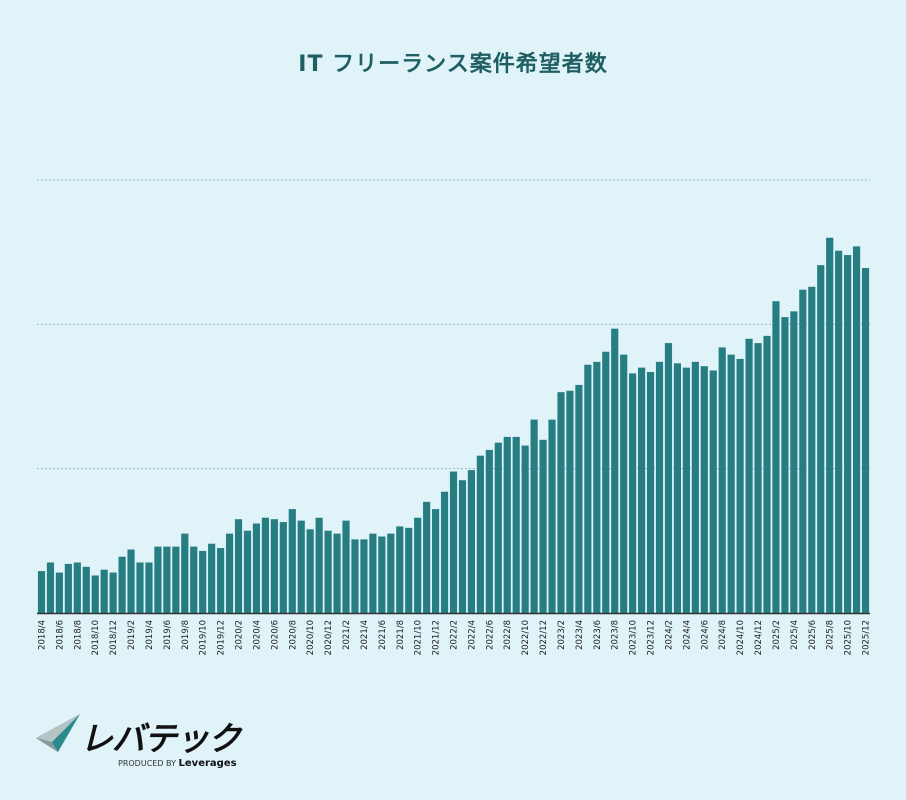 The image size is (906, 800). What do you see at coordinates (759, 637) in the screenshot?
I see `x-tick-label: 2024/12` at bounding box center [759, 637].